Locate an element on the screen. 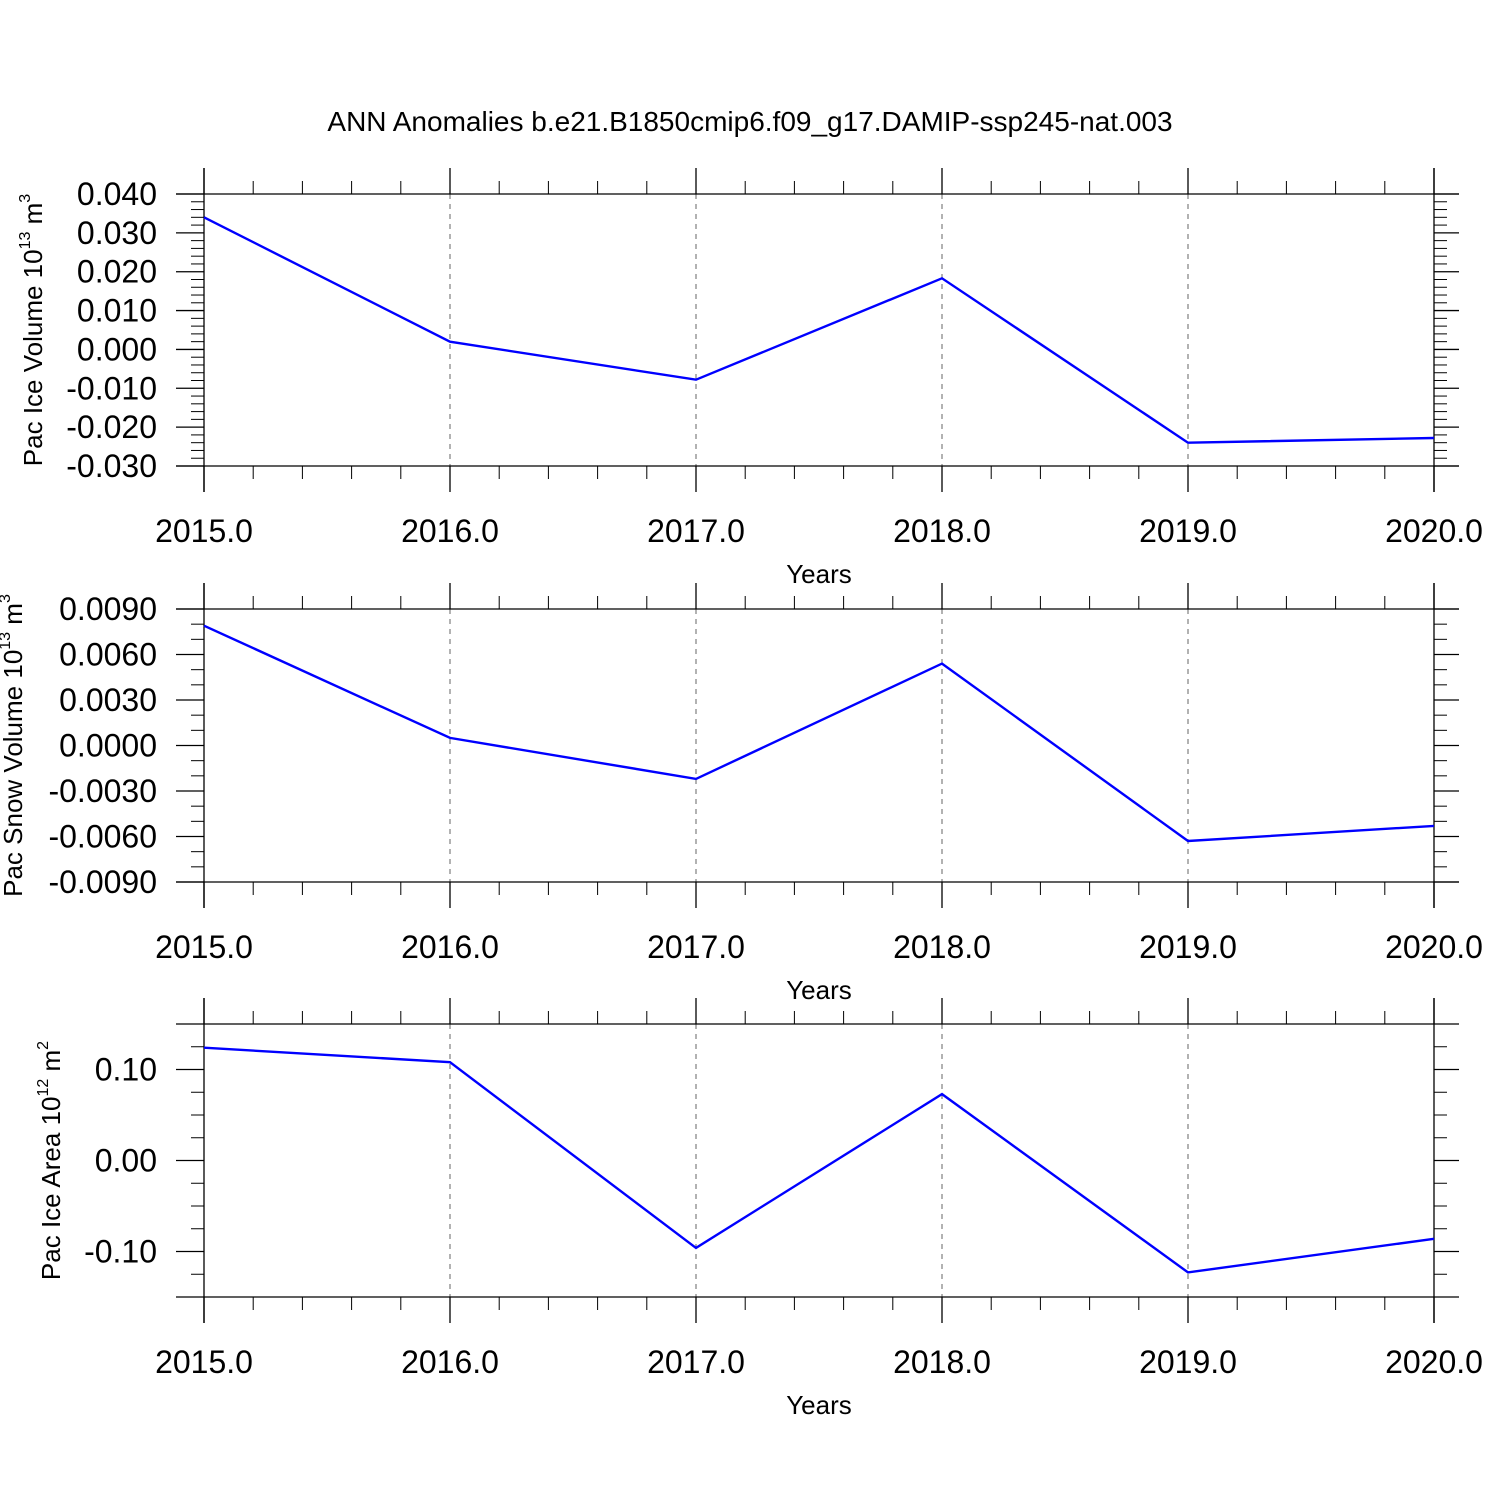 Image resolution: width=1500 pixels, height=1500 pixels. y-tick-label: -0.0090 is located at coordinates (102, 882).